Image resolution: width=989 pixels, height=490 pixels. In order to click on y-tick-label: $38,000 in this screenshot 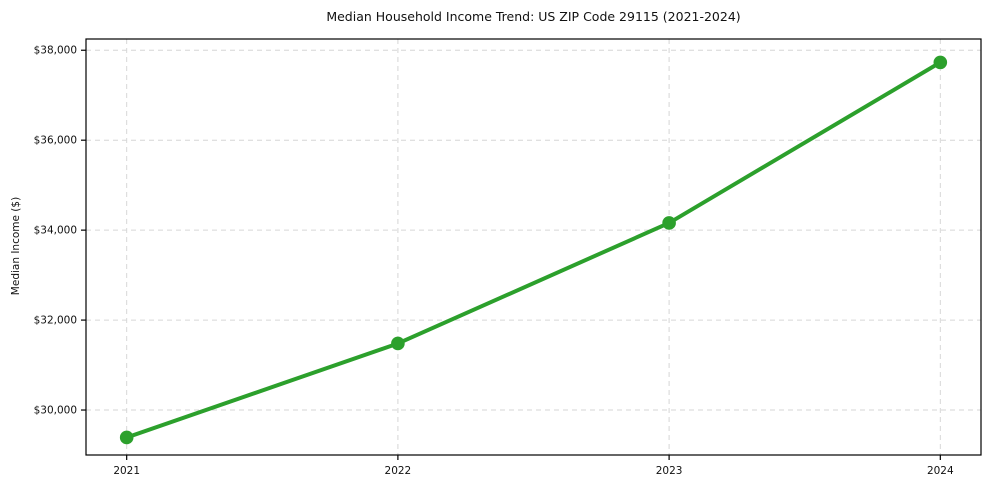, I will do `click(55, 51)`.